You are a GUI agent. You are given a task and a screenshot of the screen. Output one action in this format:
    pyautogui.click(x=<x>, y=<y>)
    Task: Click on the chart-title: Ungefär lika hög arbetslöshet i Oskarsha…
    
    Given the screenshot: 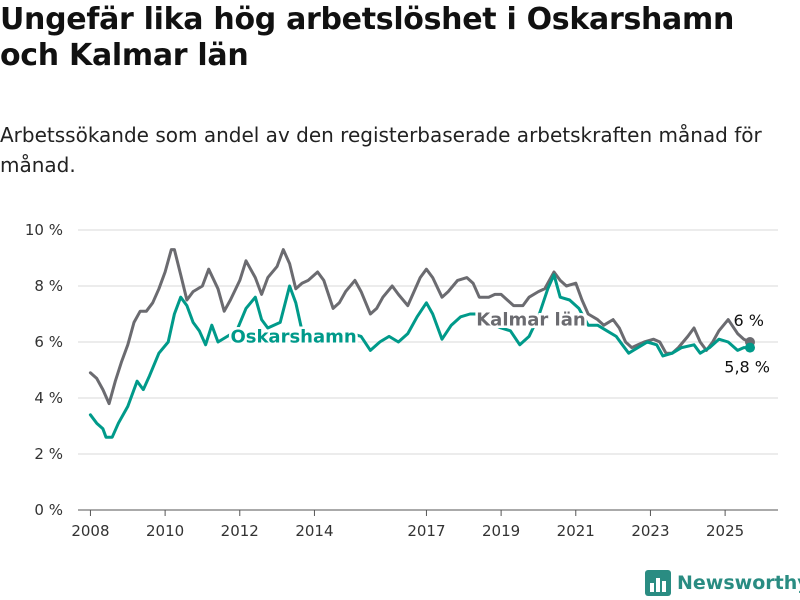 What is the action you would take?
    pyautogui.click(x=367, y=37)
    